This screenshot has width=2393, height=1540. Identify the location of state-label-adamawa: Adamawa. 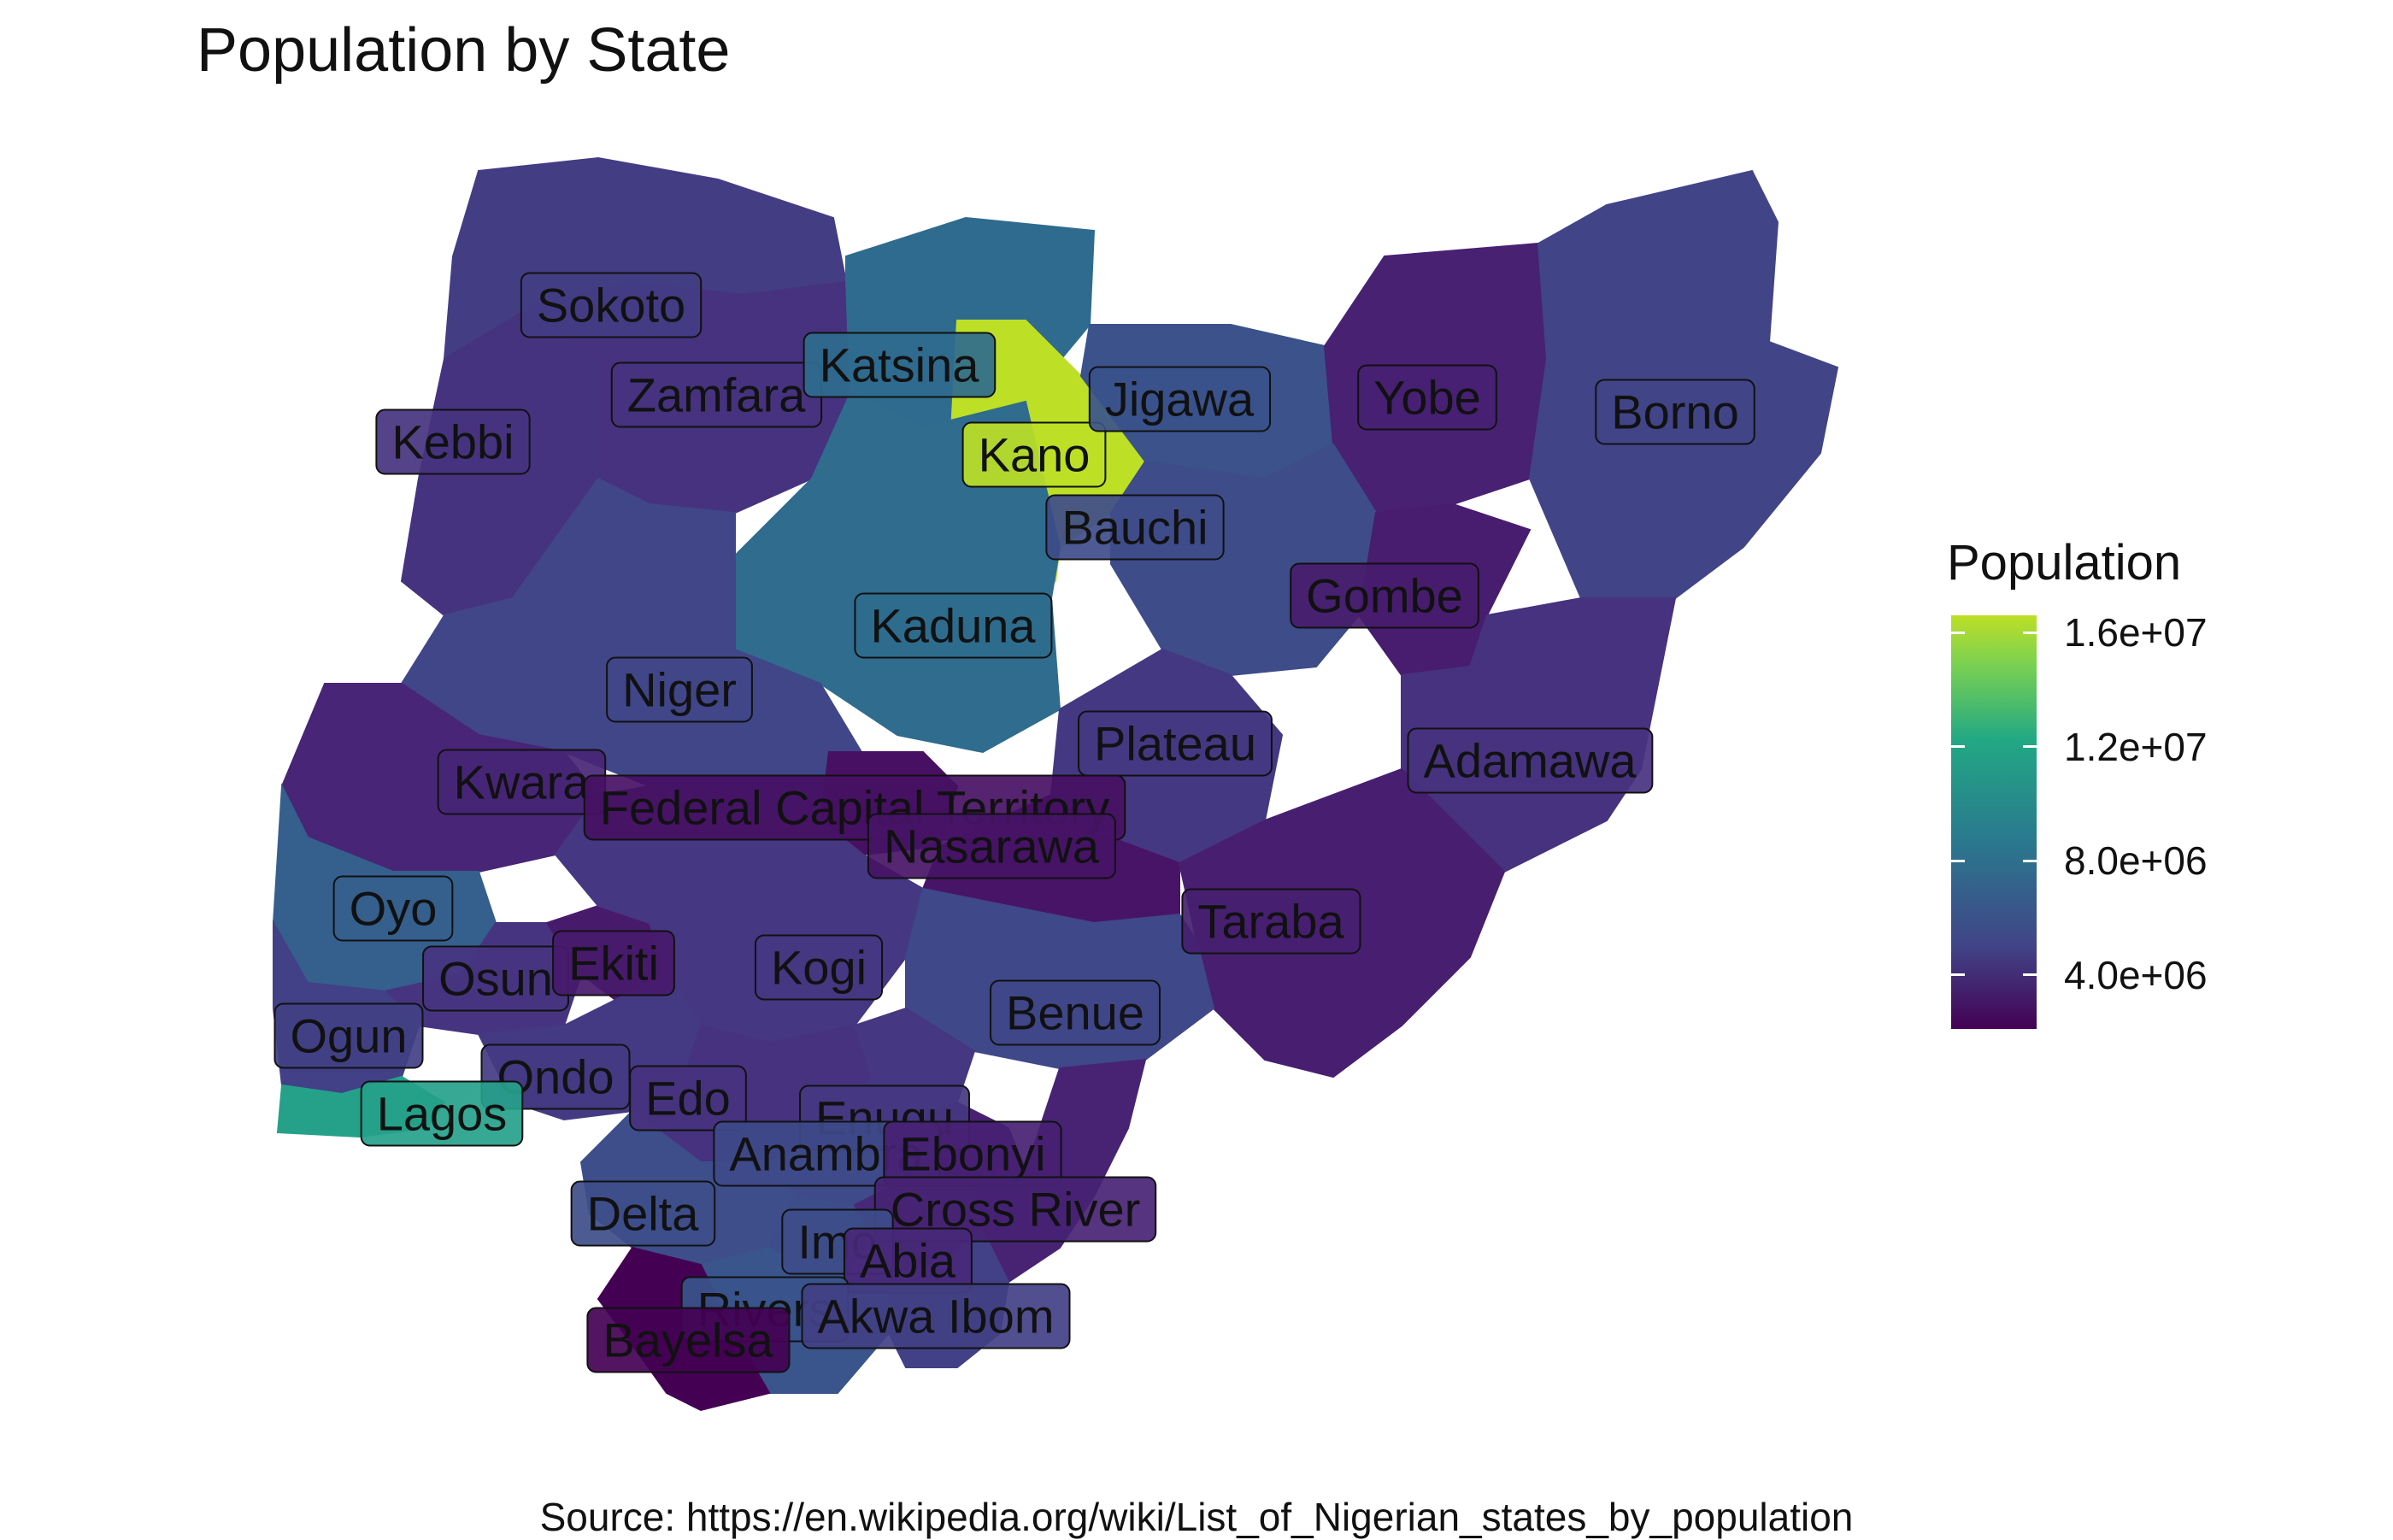
(1530, 760).